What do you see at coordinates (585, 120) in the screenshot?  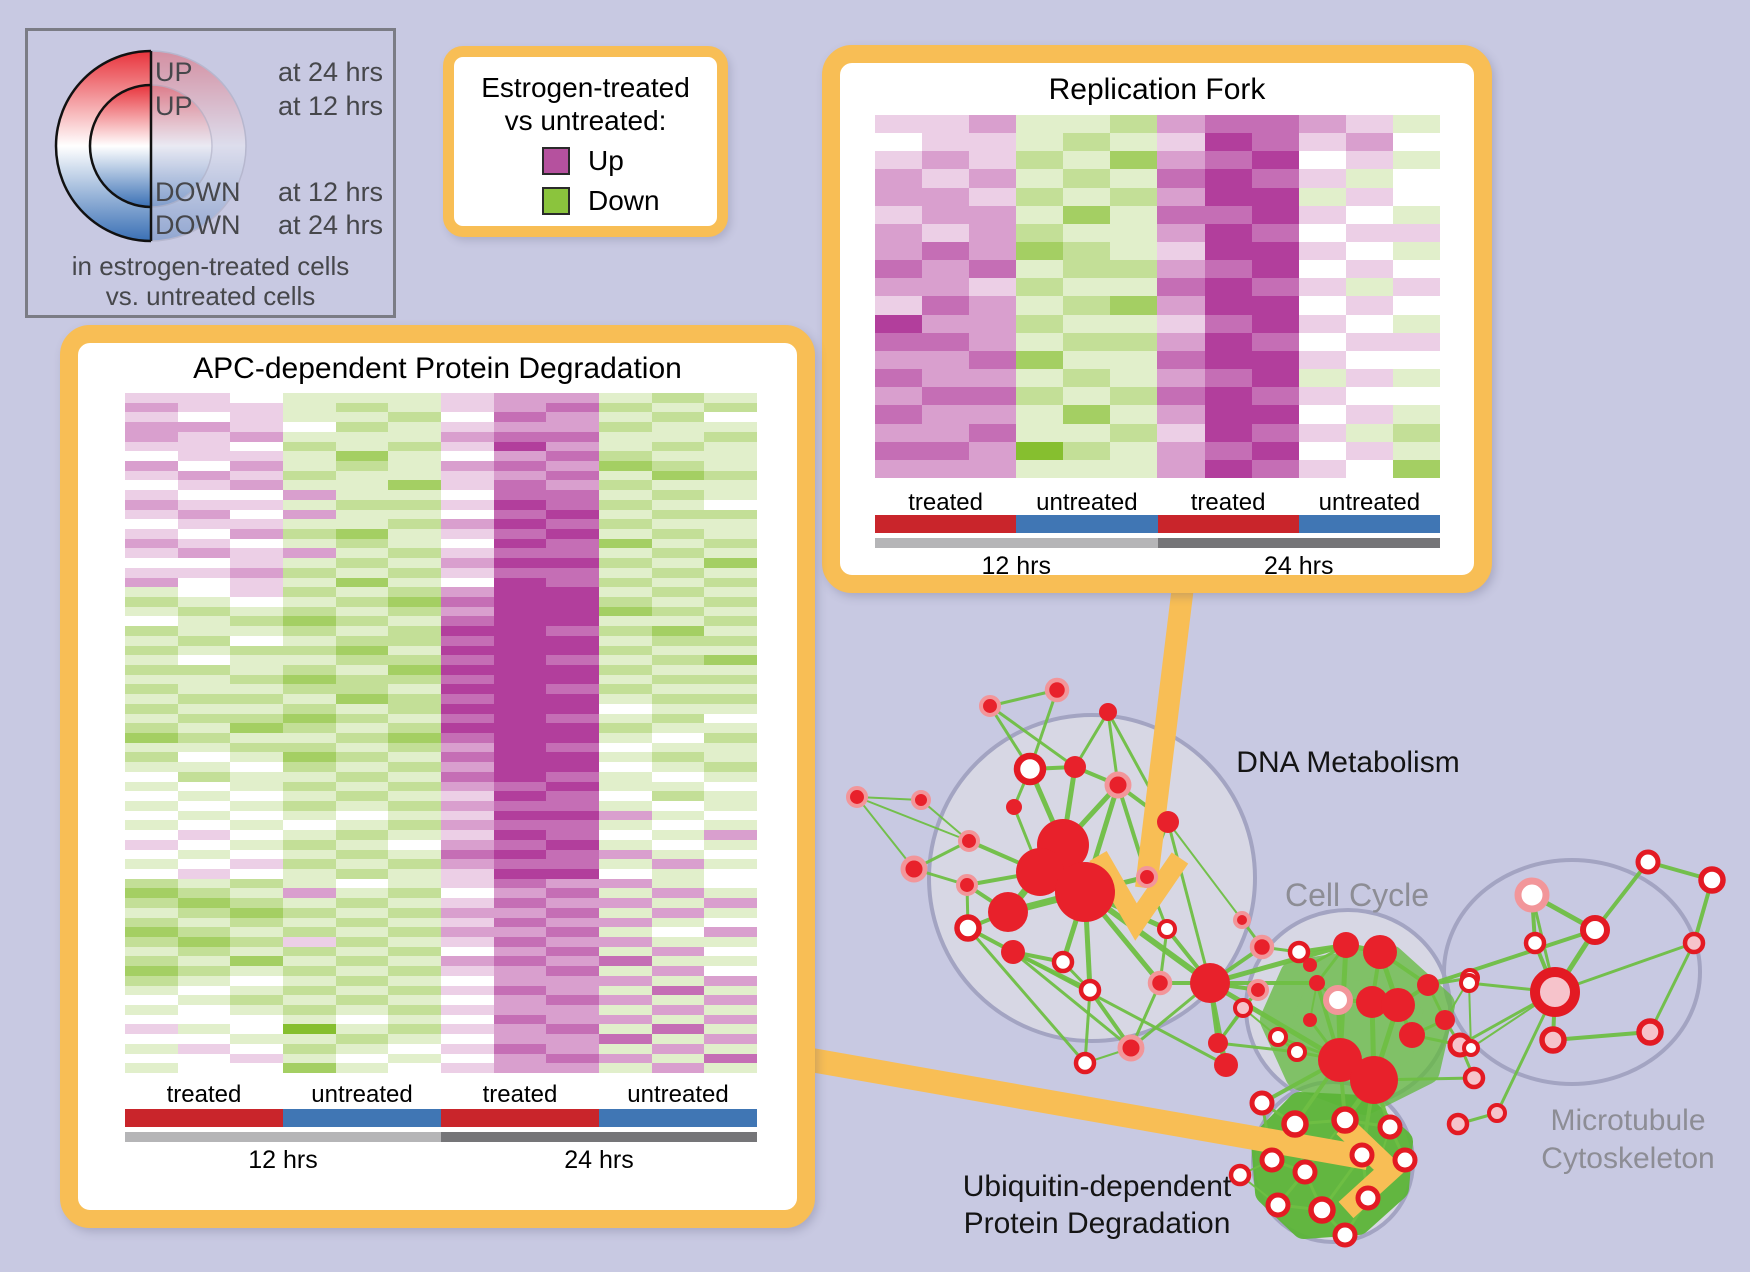 I see `updown-title-line2: vs untreated:` at bounding box center [585, 120].